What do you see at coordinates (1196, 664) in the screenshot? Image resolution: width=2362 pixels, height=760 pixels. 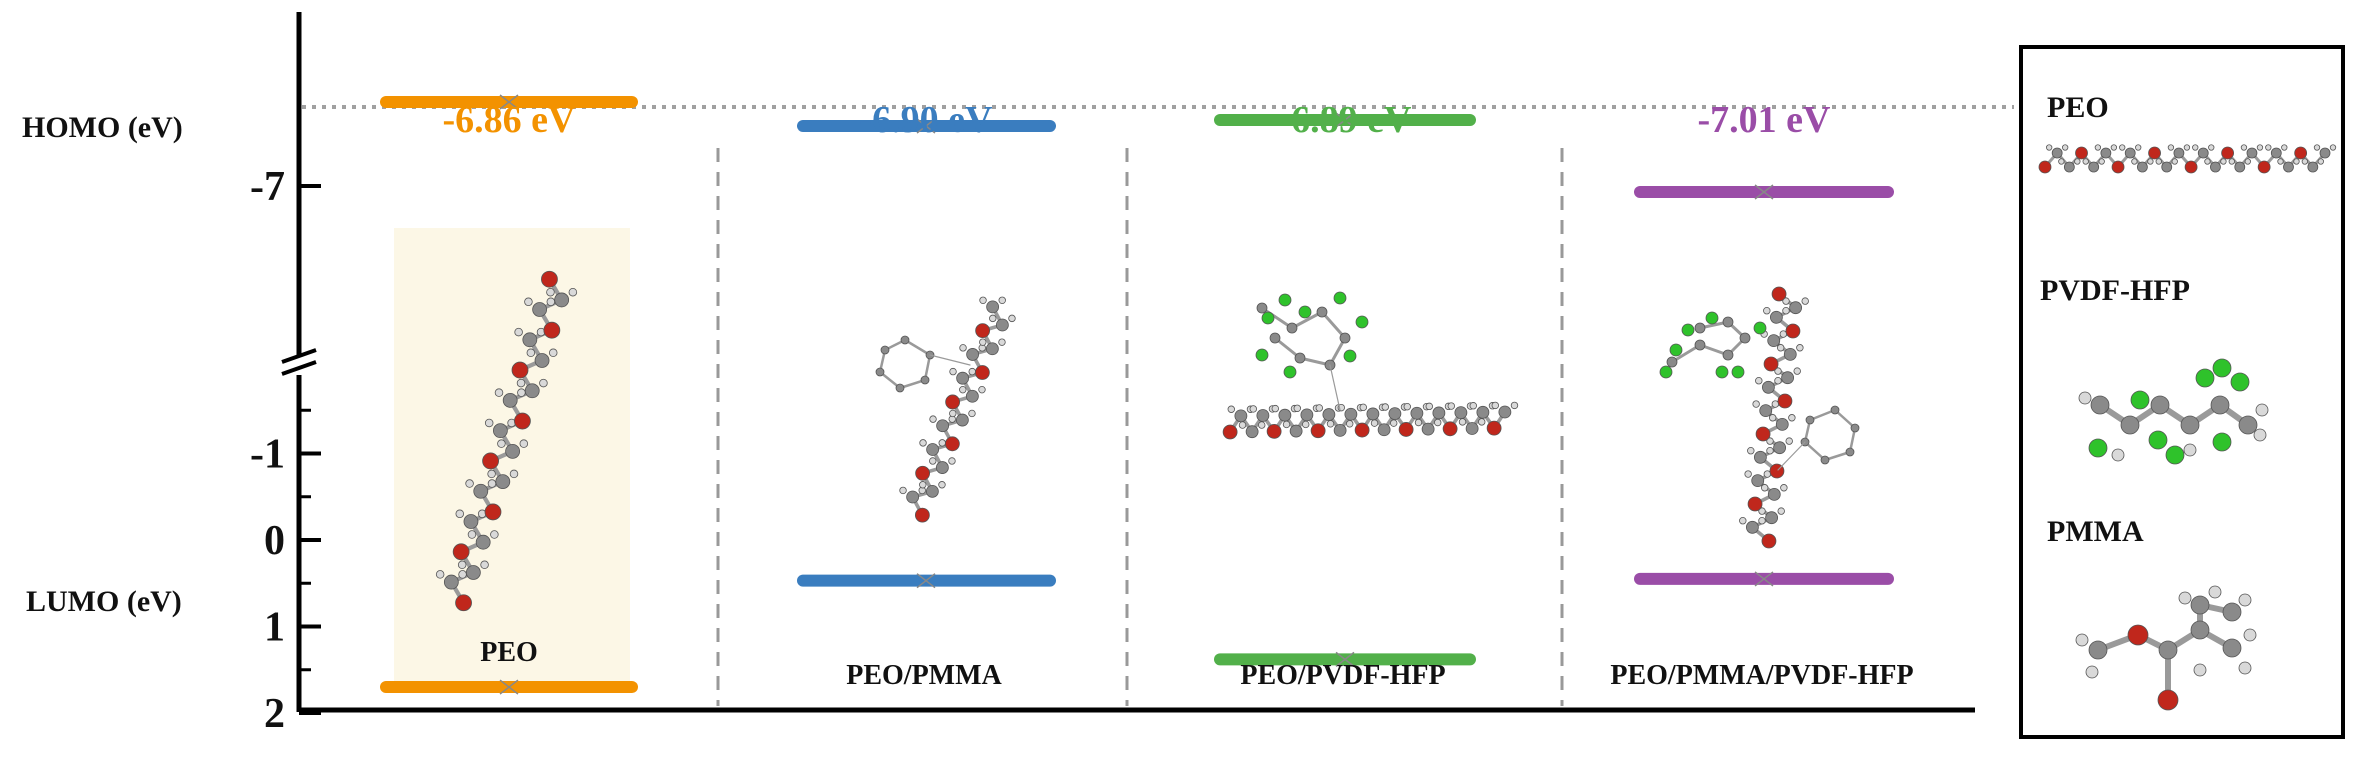 I see `system-labels: PEO PEO/PMMA PEO/PVDF-HFP PEO/PMMA/PVDF-HFP` at bounding box center [1196, 664].